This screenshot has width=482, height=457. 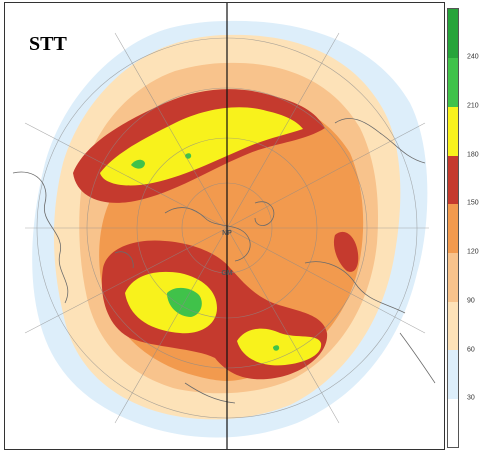 What do you see at coordinates (201, 146) in the screenshot?
I see `contour-180-north` at bounding box center [201, 146].